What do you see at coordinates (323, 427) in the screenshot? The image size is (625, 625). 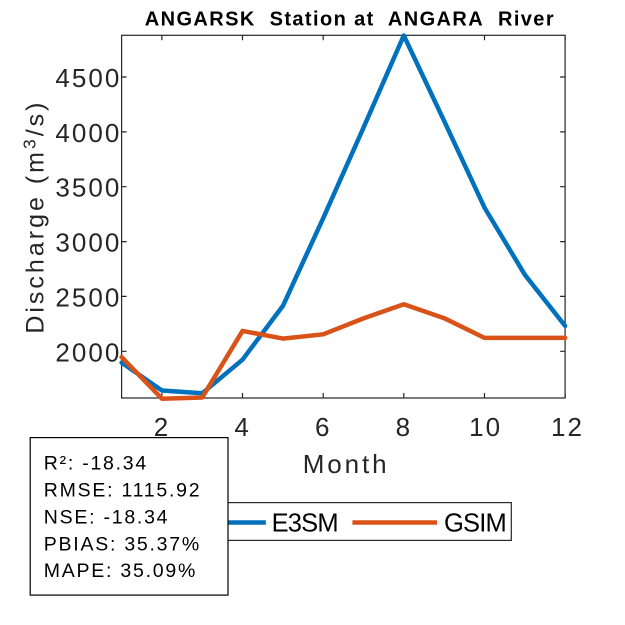 I see `svg-text: 6` at bounding box center [323, 427].